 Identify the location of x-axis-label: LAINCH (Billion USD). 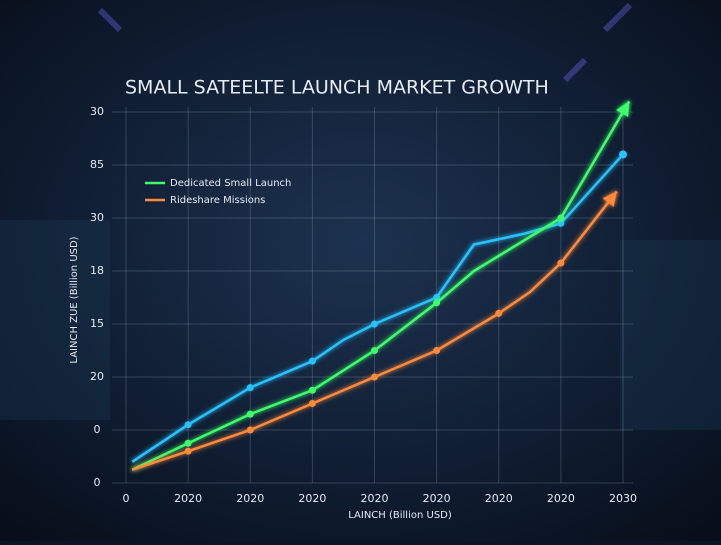
(400, 515).